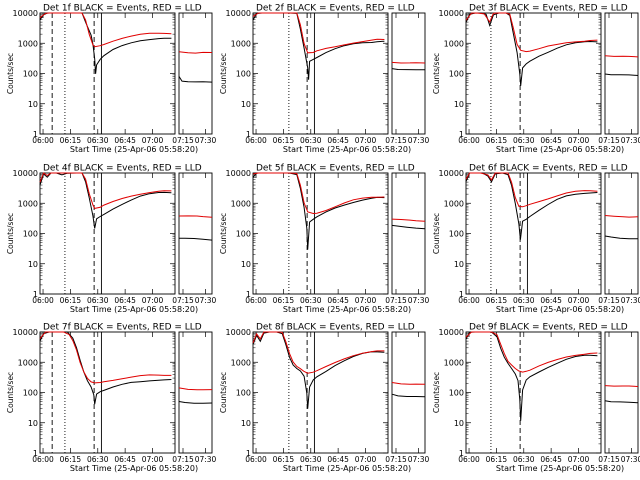 This screenshot has width=640, height=480. What do you see at coordinates (335, 169) in the screenshot?
I see `panel-title: Det 5f BLACK = Events, RED = LLD` at bounding box center [335, 169].